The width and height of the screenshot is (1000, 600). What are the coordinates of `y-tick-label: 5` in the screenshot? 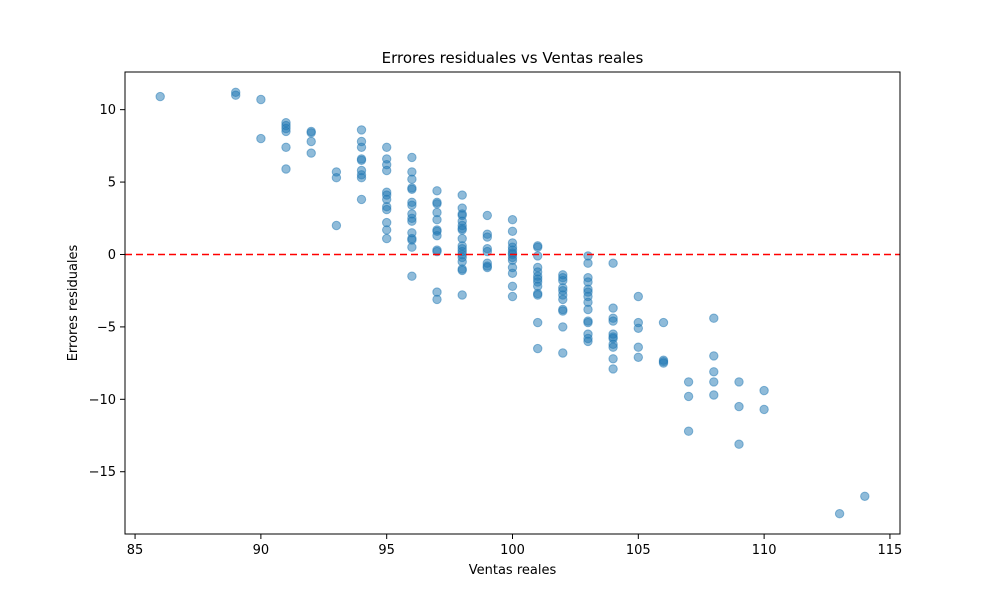 It's located at (112, 183).